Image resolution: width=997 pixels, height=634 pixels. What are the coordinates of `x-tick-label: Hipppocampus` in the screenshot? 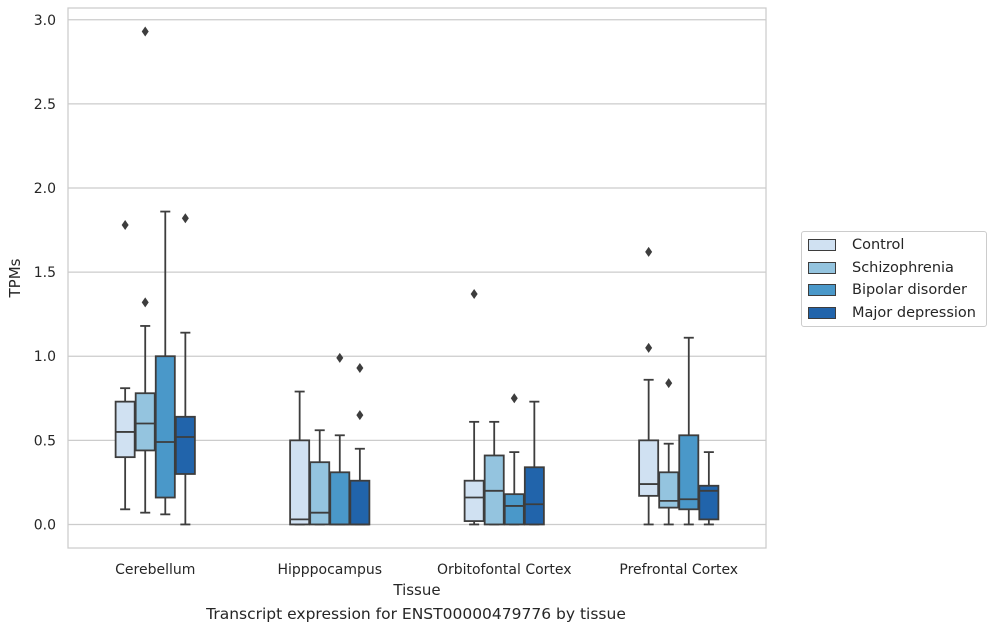 It's located at (329, 570).